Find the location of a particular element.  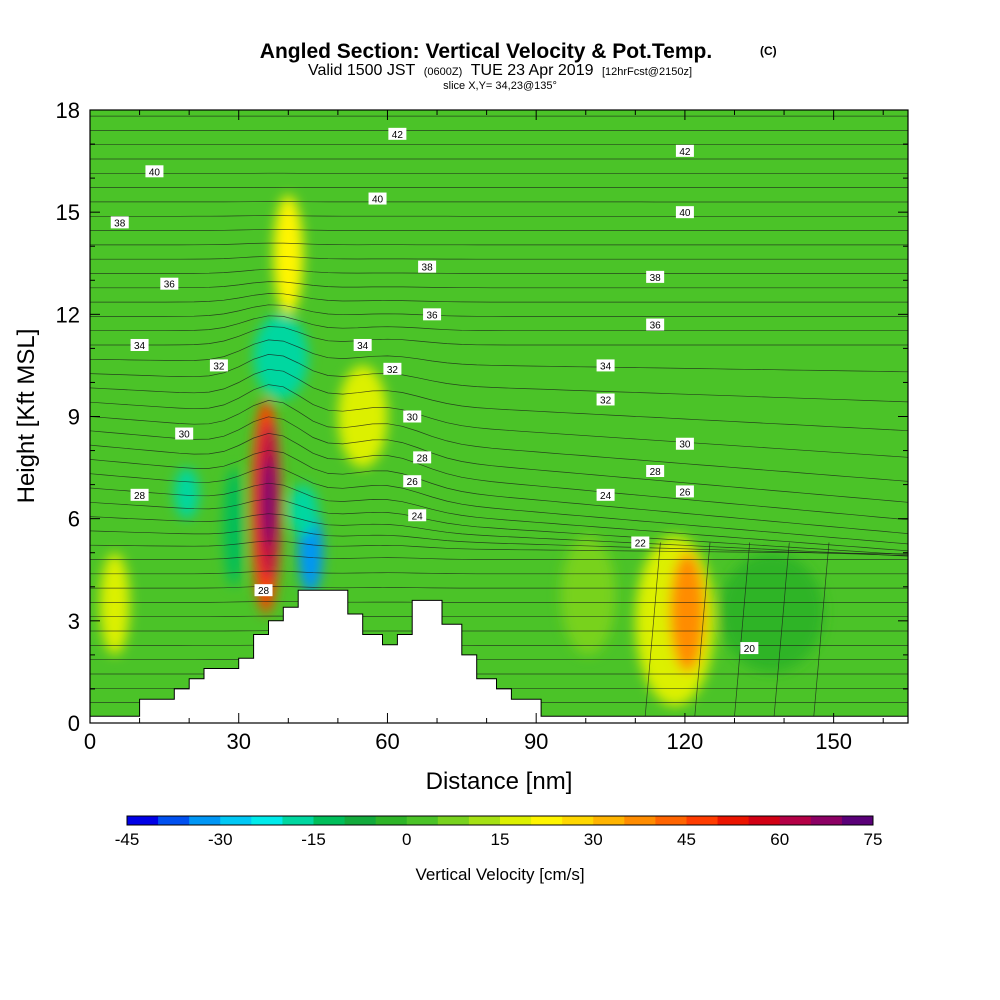

x-tick-label: 30 is located at coordinates (238, 741).